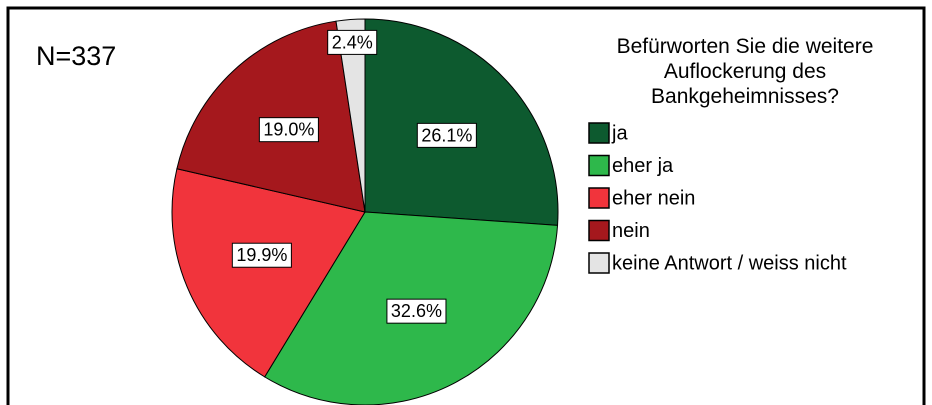  I want to click on legend-label: eher ja, so click(643, 166).